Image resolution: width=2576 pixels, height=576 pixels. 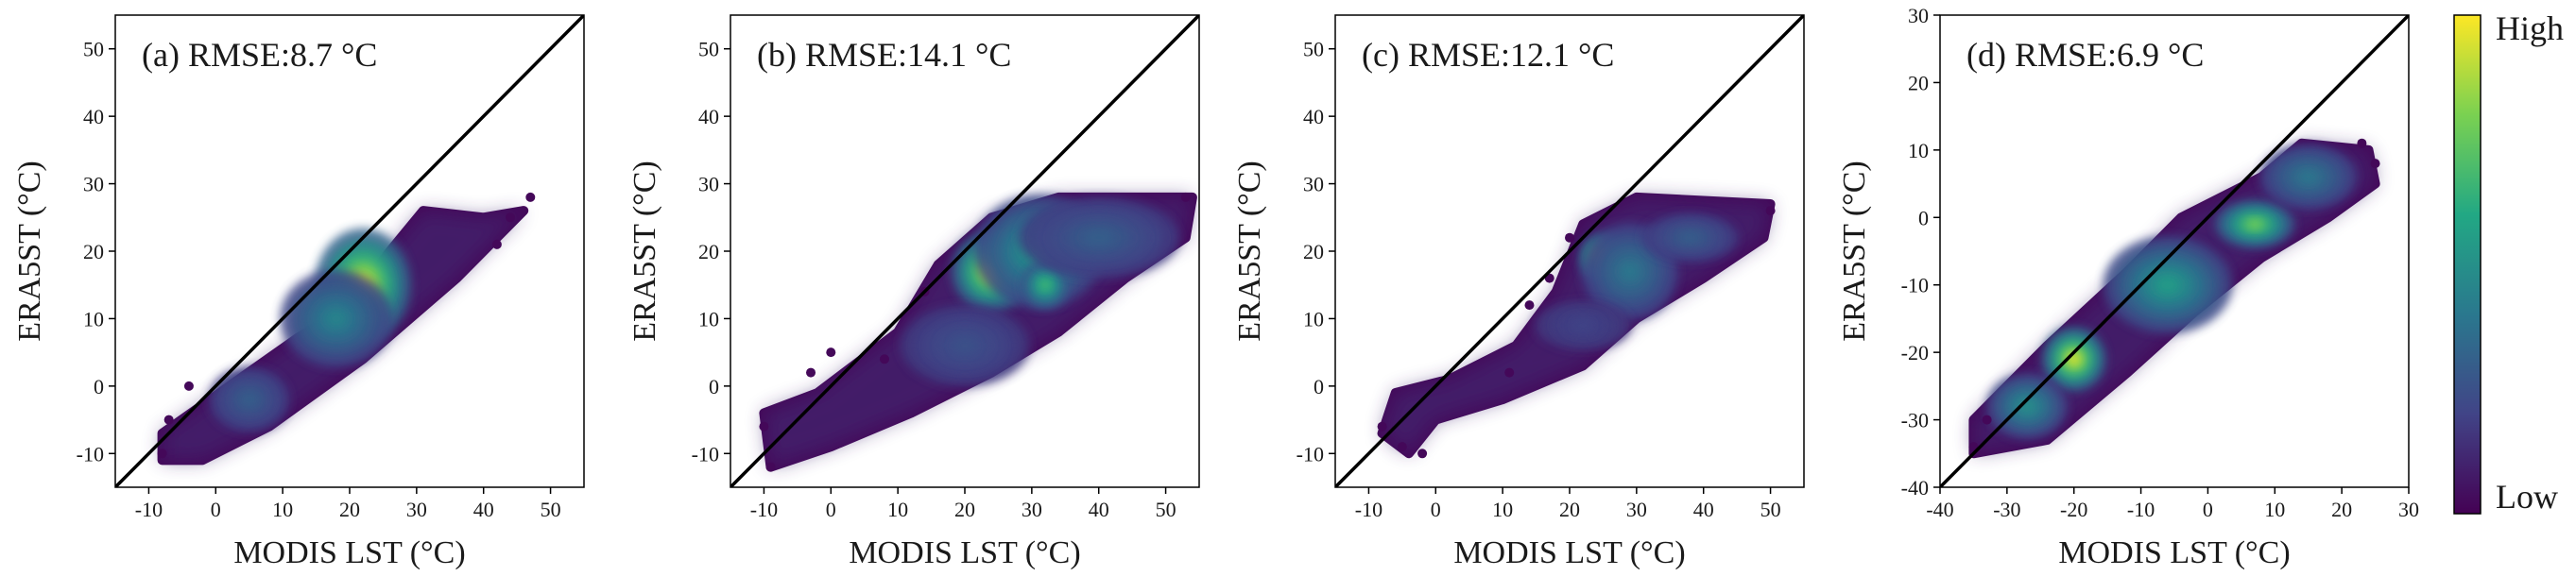 What do you see at coordinates (2085, 55) in the screenshot?
I see `panel-title: (d) RMSE:6.9 °C` at bounding box center [2085, 55].